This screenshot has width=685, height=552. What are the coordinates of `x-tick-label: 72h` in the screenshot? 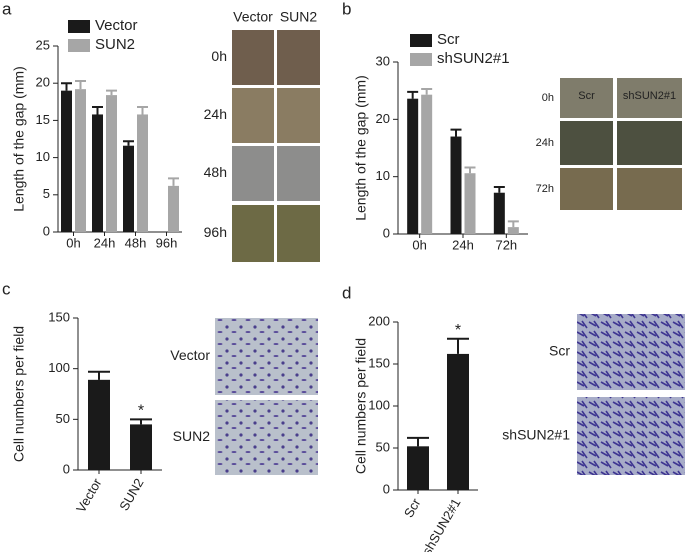 It's located at (506, 244).